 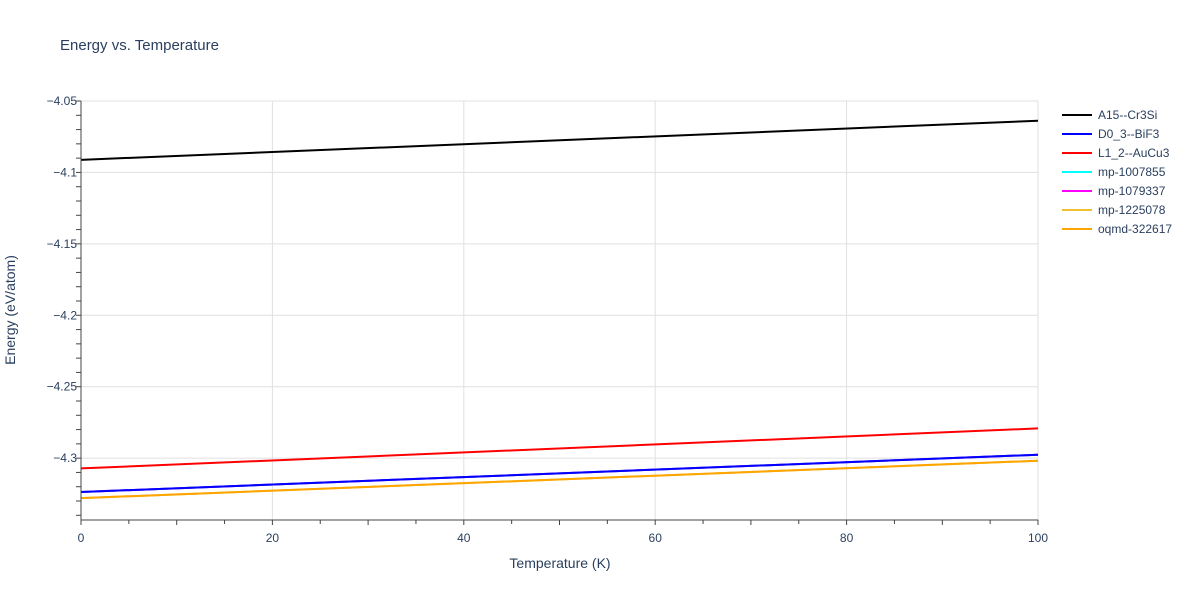 What do you see at coordinates (273, 538) in the screenshot?
I see `x-tick-label: 20` at bounding box center [273, 538].